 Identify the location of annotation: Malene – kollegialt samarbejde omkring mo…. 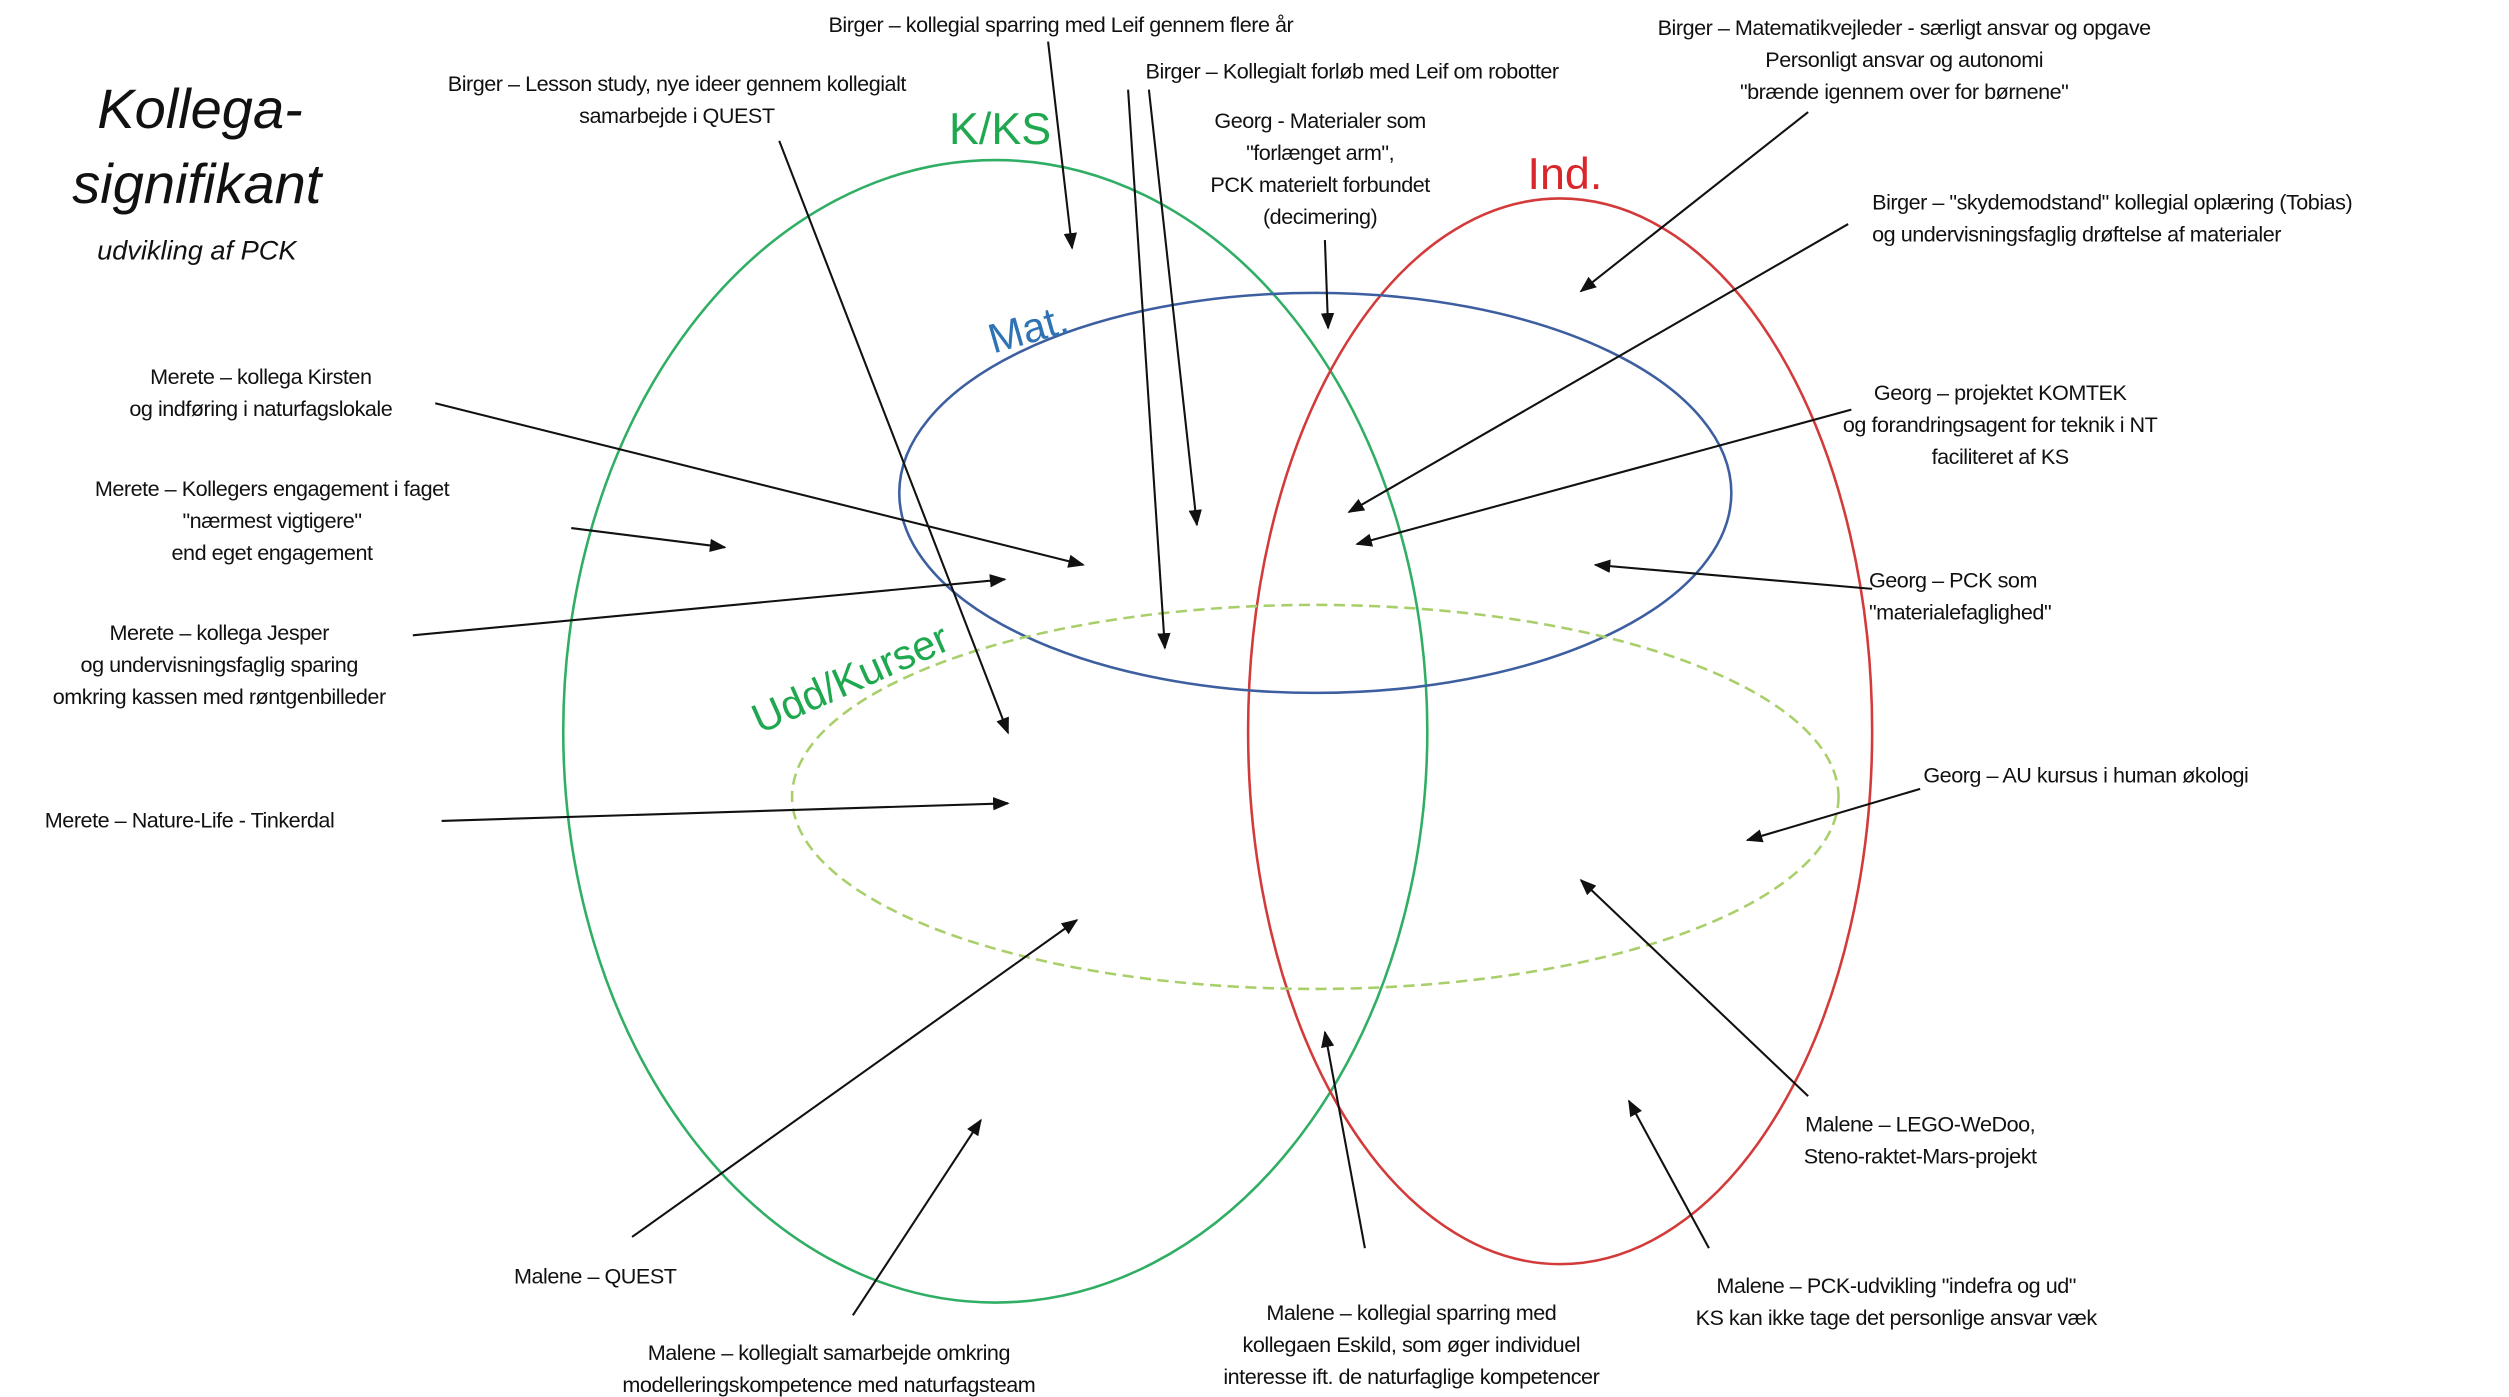
(829, 1257).